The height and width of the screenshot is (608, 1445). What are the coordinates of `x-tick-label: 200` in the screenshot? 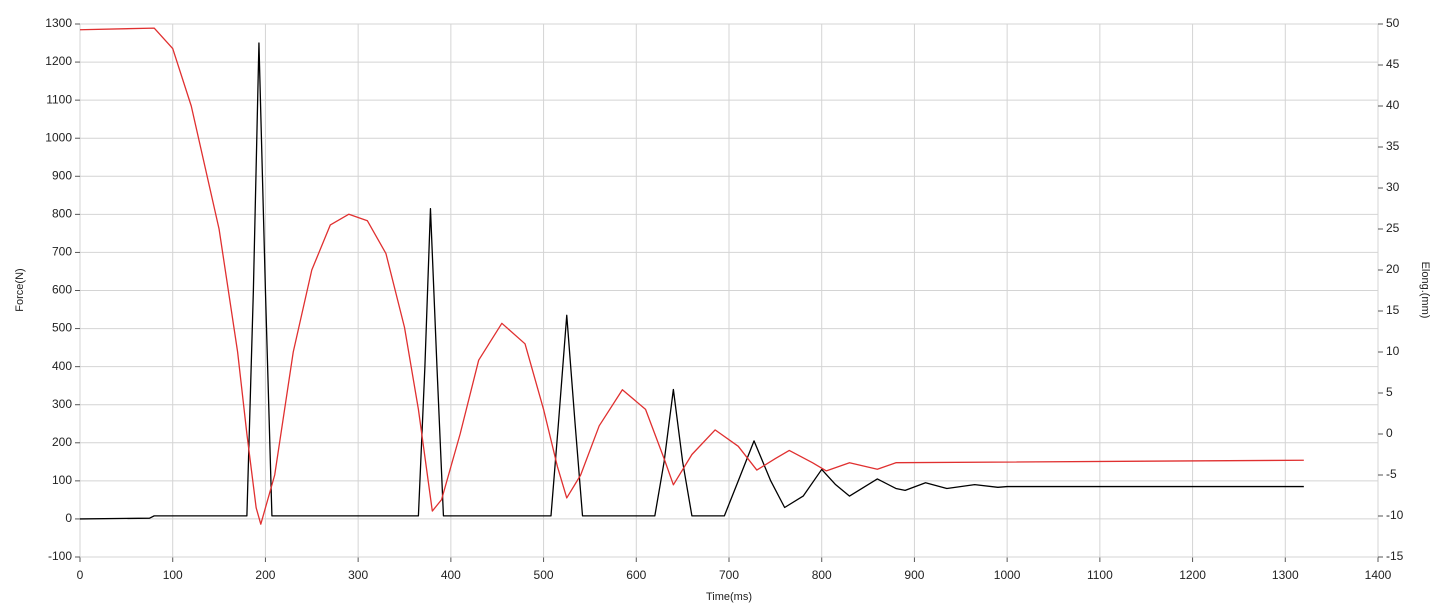 It's located at (265, 575).